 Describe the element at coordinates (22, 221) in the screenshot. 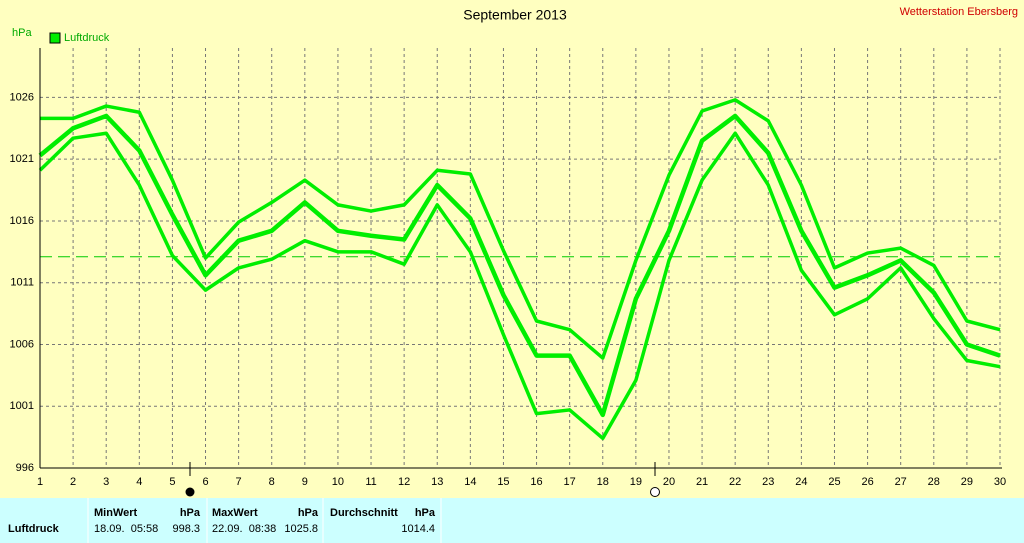

I see `y-tick-label: 1016` at that location.